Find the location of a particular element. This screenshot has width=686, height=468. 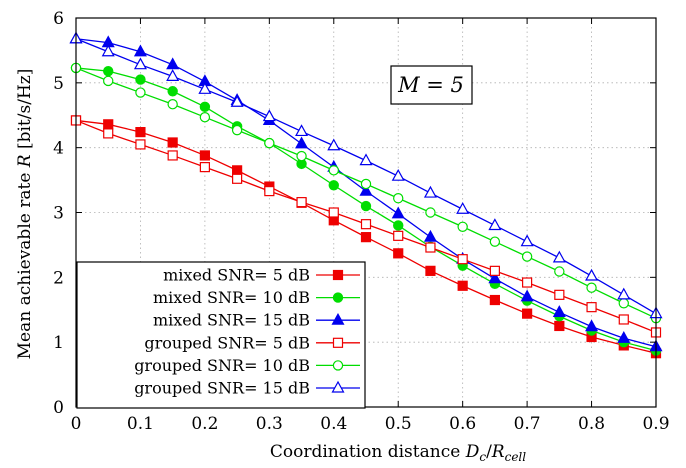

annotation-frame is located at coordinates (431, 85).